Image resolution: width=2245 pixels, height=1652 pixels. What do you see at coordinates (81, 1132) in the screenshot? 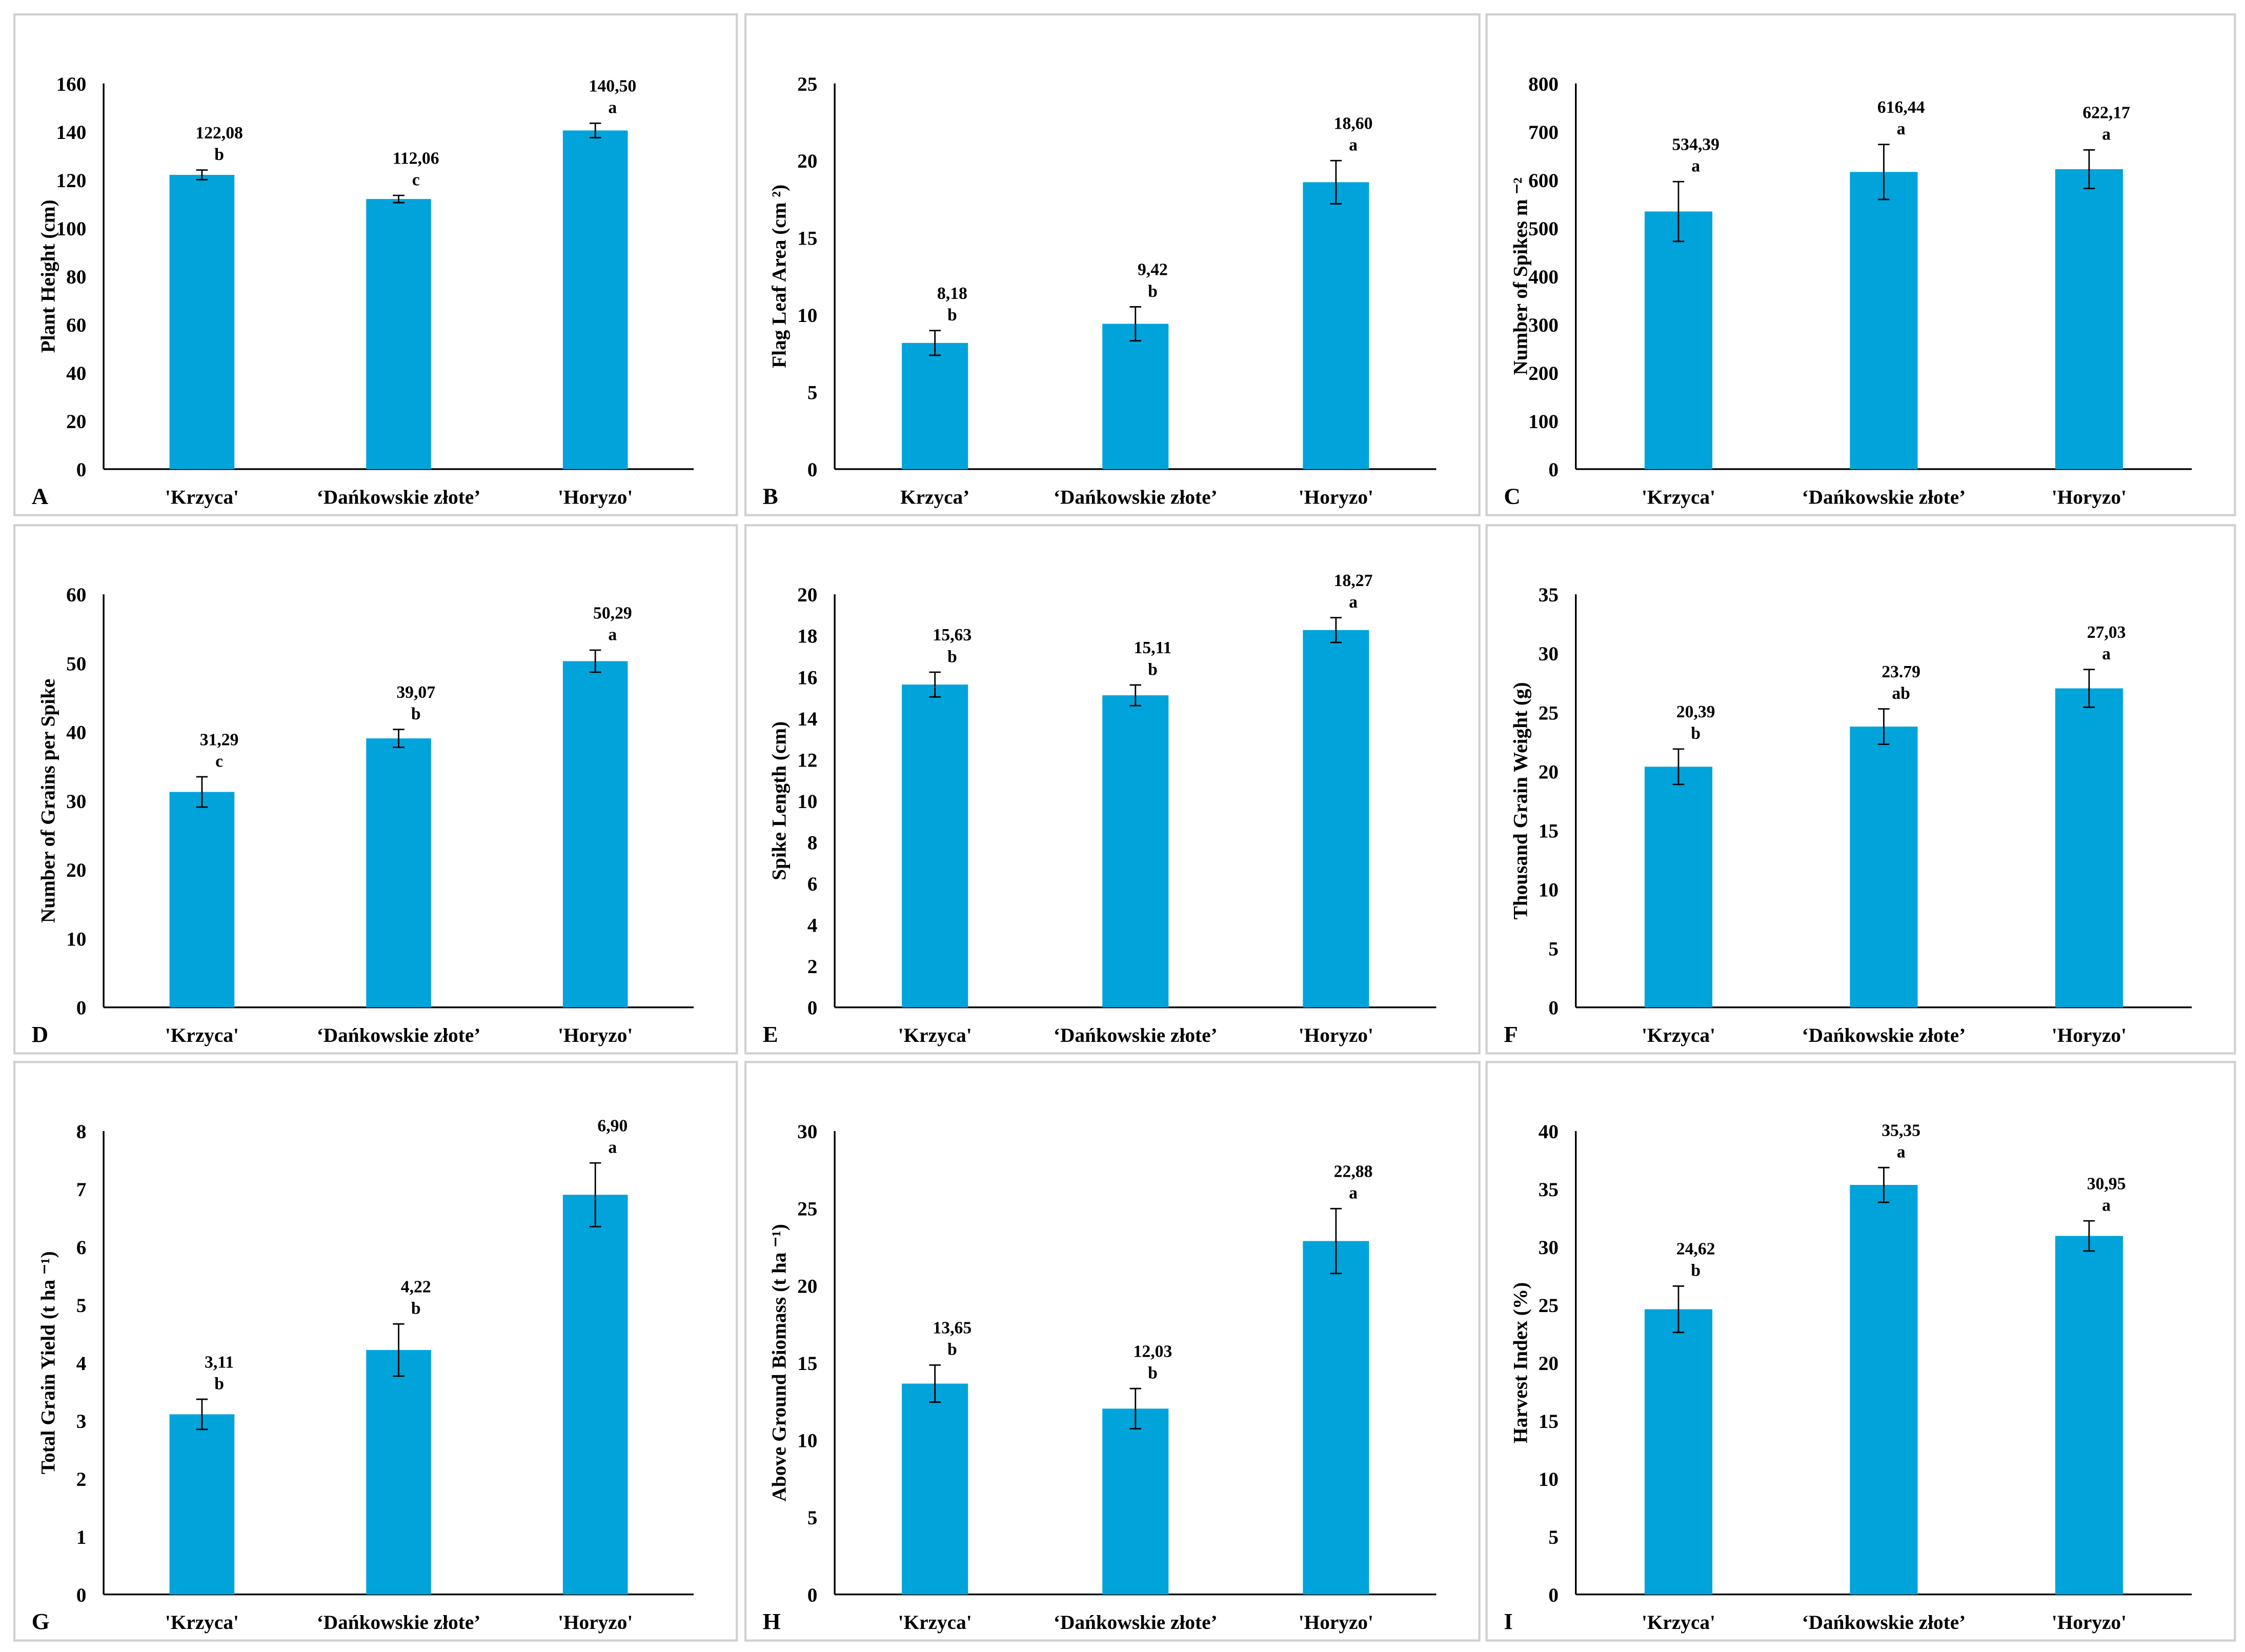
I see `y-tick-label: 8` at bounding box center [81, 1132].